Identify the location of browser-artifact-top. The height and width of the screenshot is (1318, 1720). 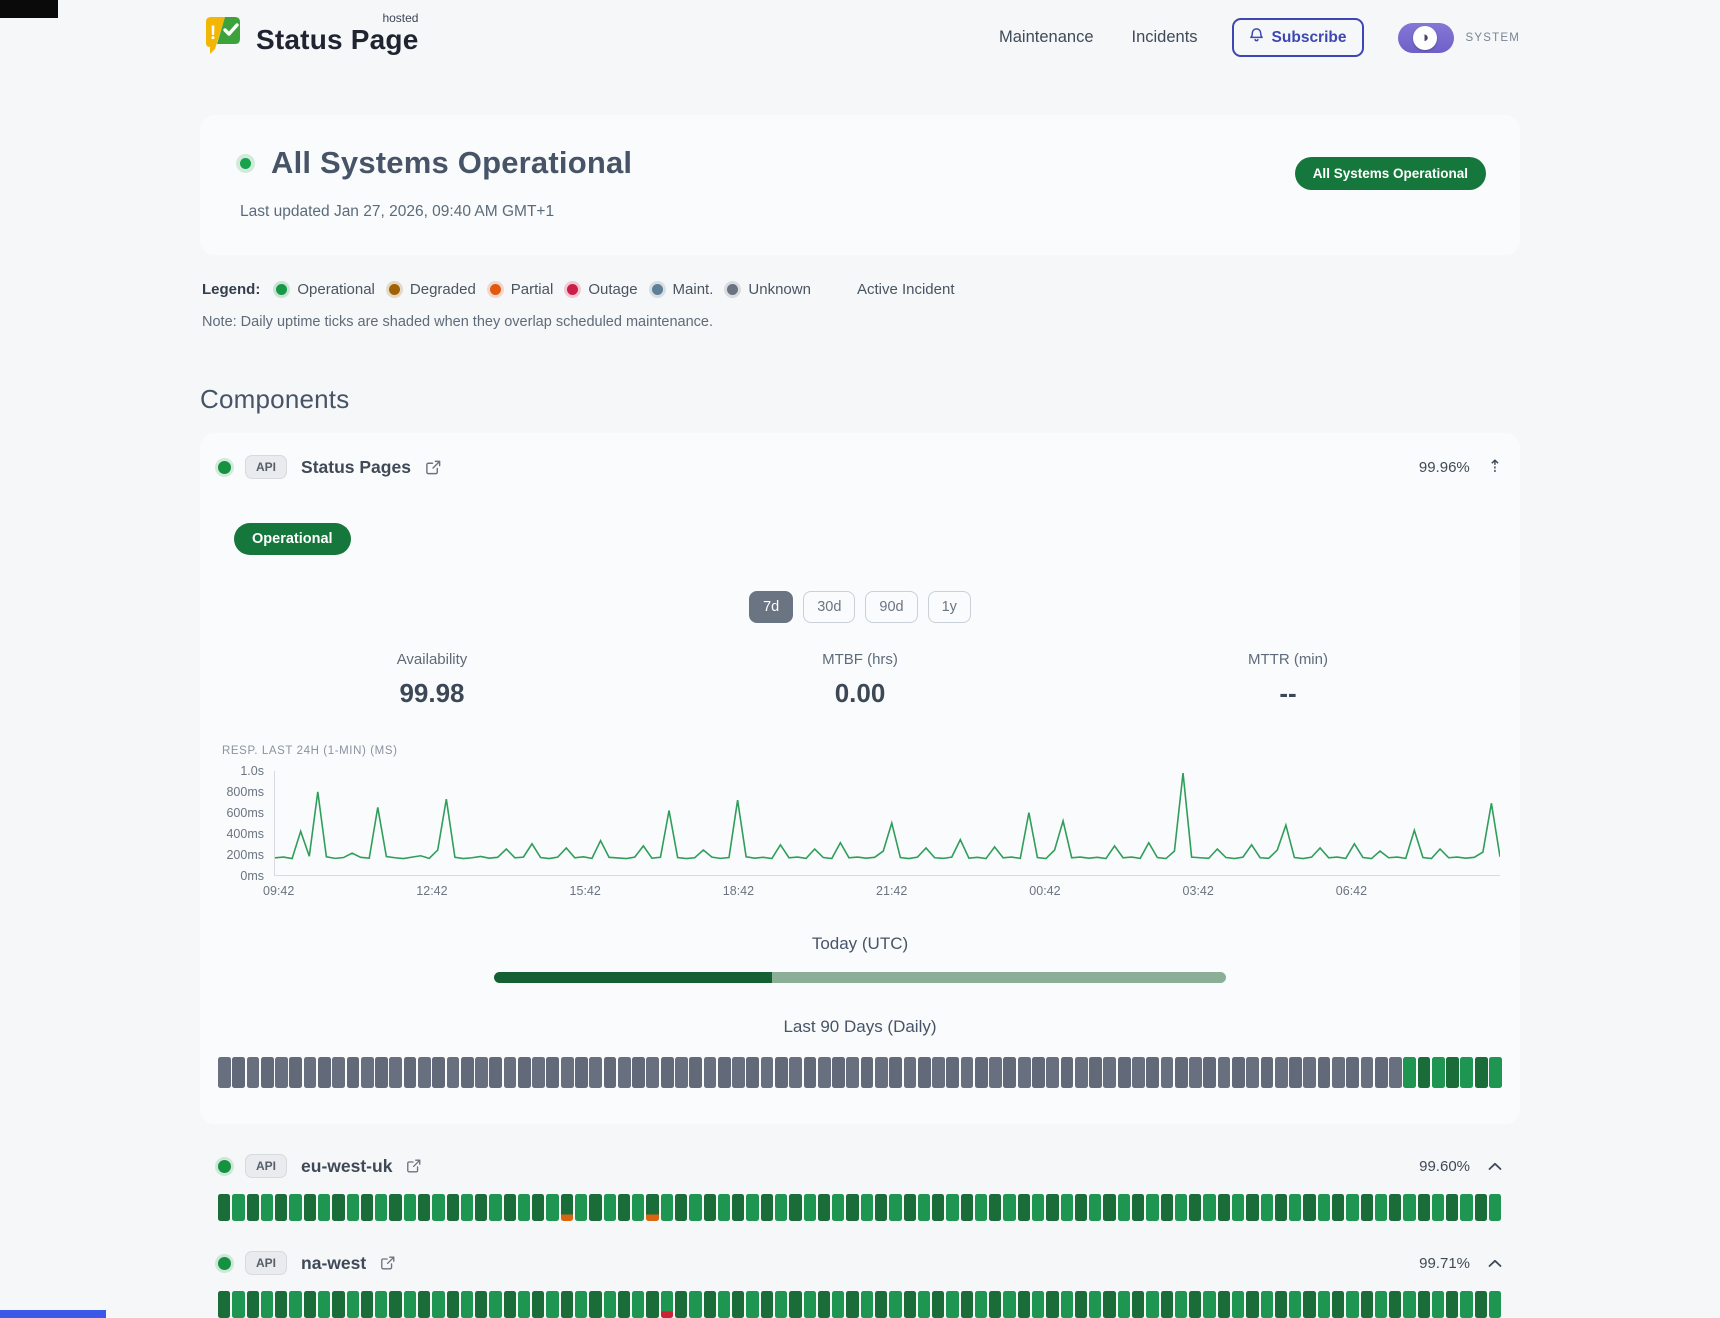
(29, 9).